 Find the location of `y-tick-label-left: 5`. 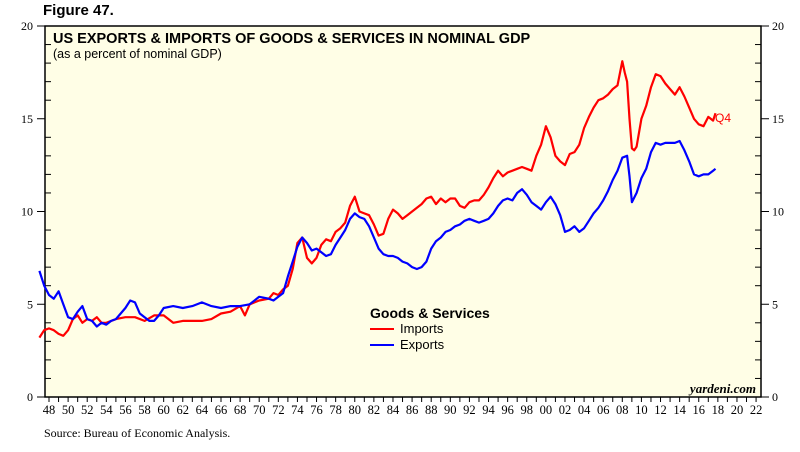

y-tick-label-left: 5 is located at coordinates (30, 304).